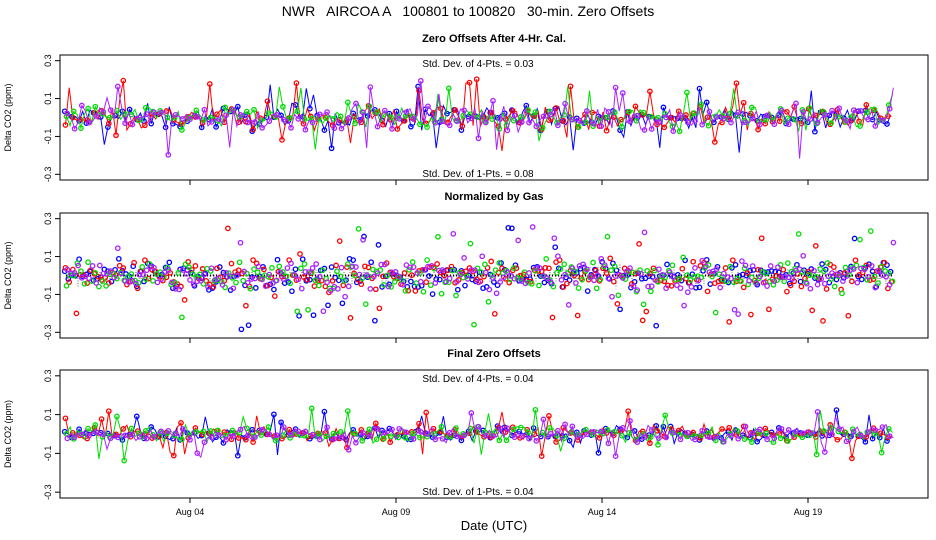 The height and width of the screenshot is (540, 936). I want to click on series-line, so click(479, 118).